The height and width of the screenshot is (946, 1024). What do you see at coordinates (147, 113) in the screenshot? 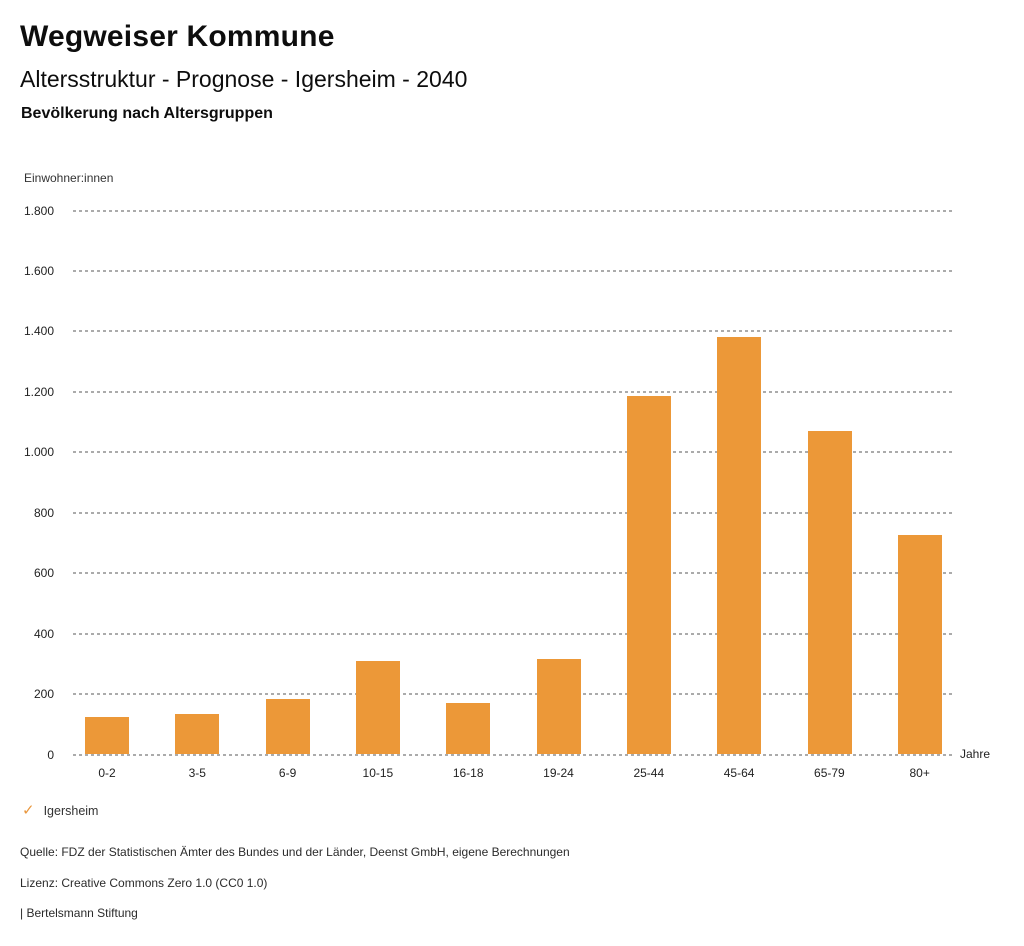
I see `chart-section-label: Bevölkerung nach Altersgruppen` at bounding box center [147, 113].